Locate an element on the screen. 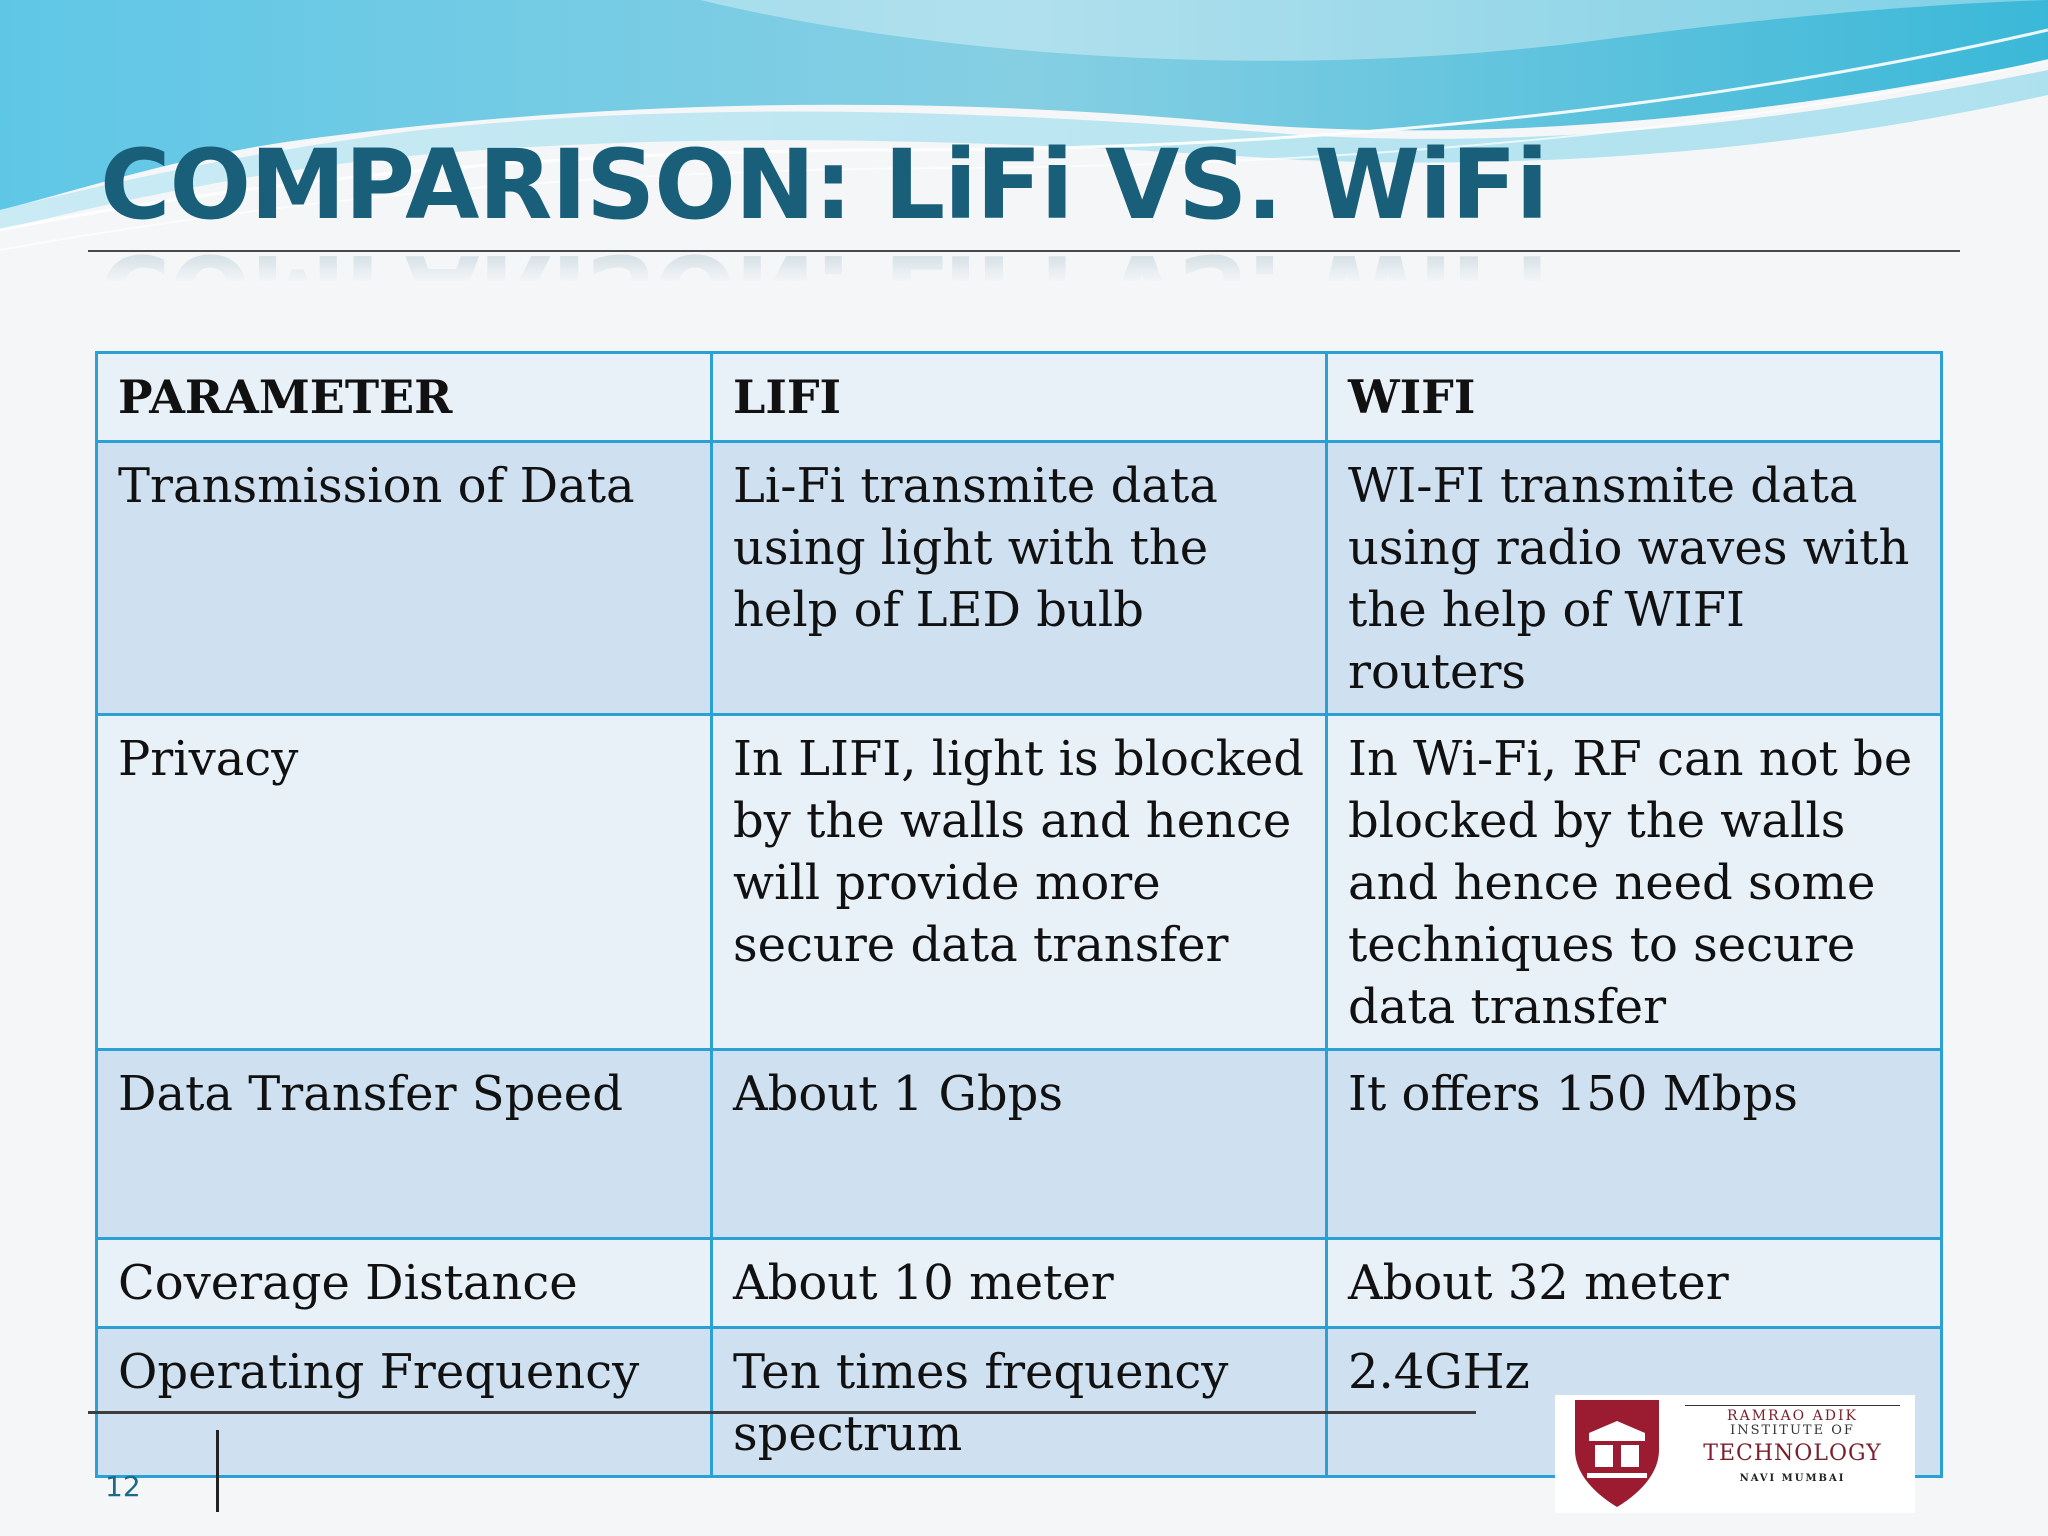 This screenshot has width=2048, height=1536. page-number-bar is located at coordinates (217, 1471).